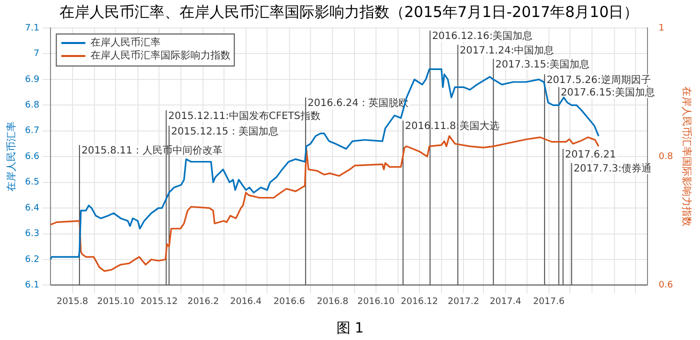 The height and width of the screenshot is (340, 700). What do you see at coordinates (376, 301) in the screenshot?
I see `x-tick-label: 2016.10` at bounding box center [376, 301].